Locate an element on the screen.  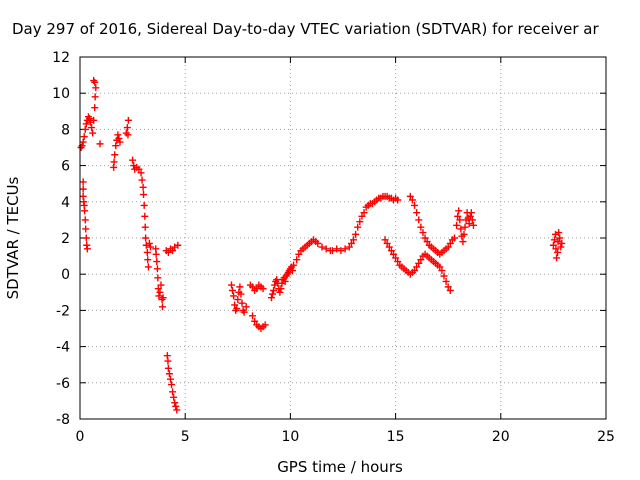
x-tick-label: 0 is located at coordinates (80, 437).